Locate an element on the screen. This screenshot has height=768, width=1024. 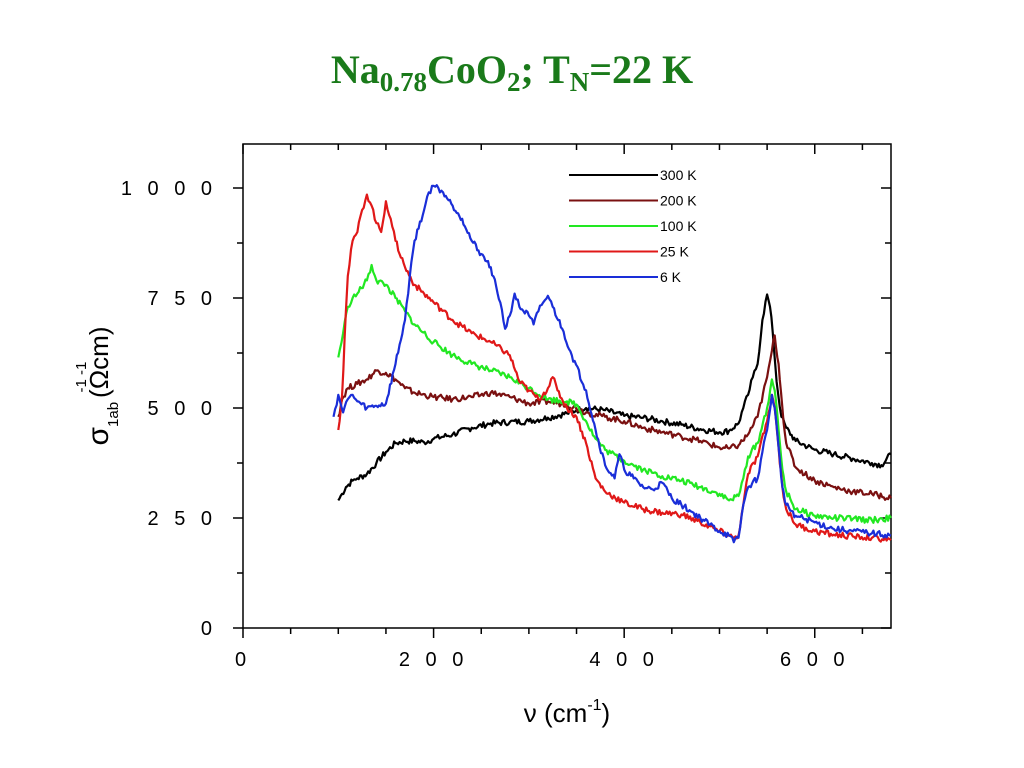
legend-label: 25 K is located at coordinates (674, 252).